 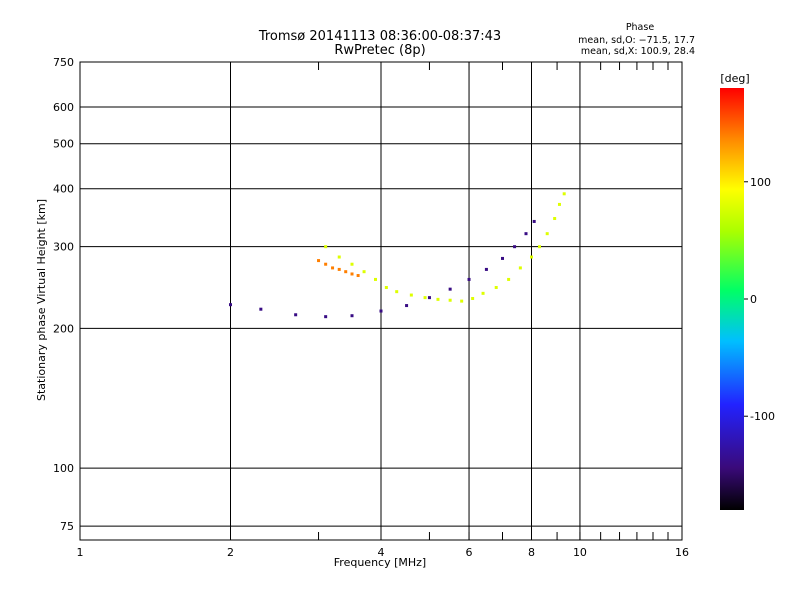 What do you see at coordinates (636, 40) in the screenshot?
I see `stats-line-1: mean, sd,O: −71.5, 17.7` at bounding box center [636, 40].